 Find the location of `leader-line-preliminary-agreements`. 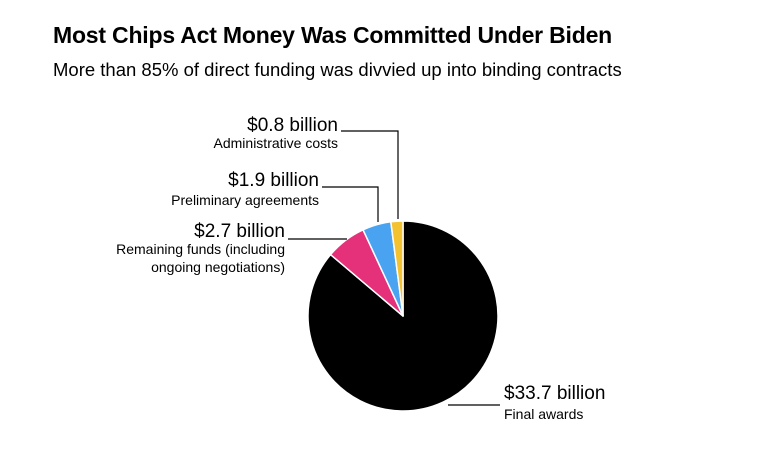

leader-line-preliminary-agreements is located at coordinates (350, 204).